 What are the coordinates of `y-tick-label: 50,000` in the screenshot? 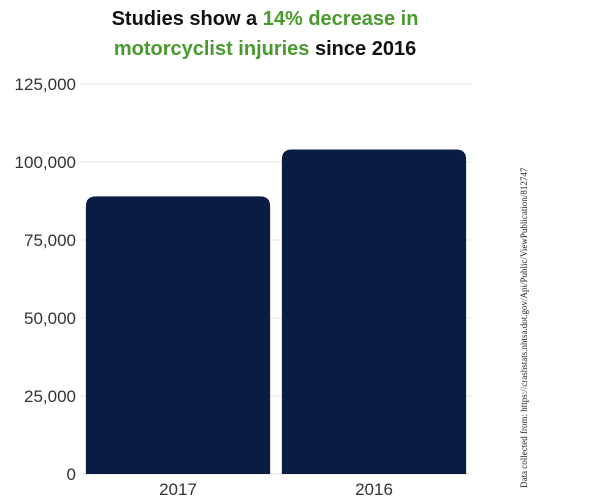 It's located at (50, 318).